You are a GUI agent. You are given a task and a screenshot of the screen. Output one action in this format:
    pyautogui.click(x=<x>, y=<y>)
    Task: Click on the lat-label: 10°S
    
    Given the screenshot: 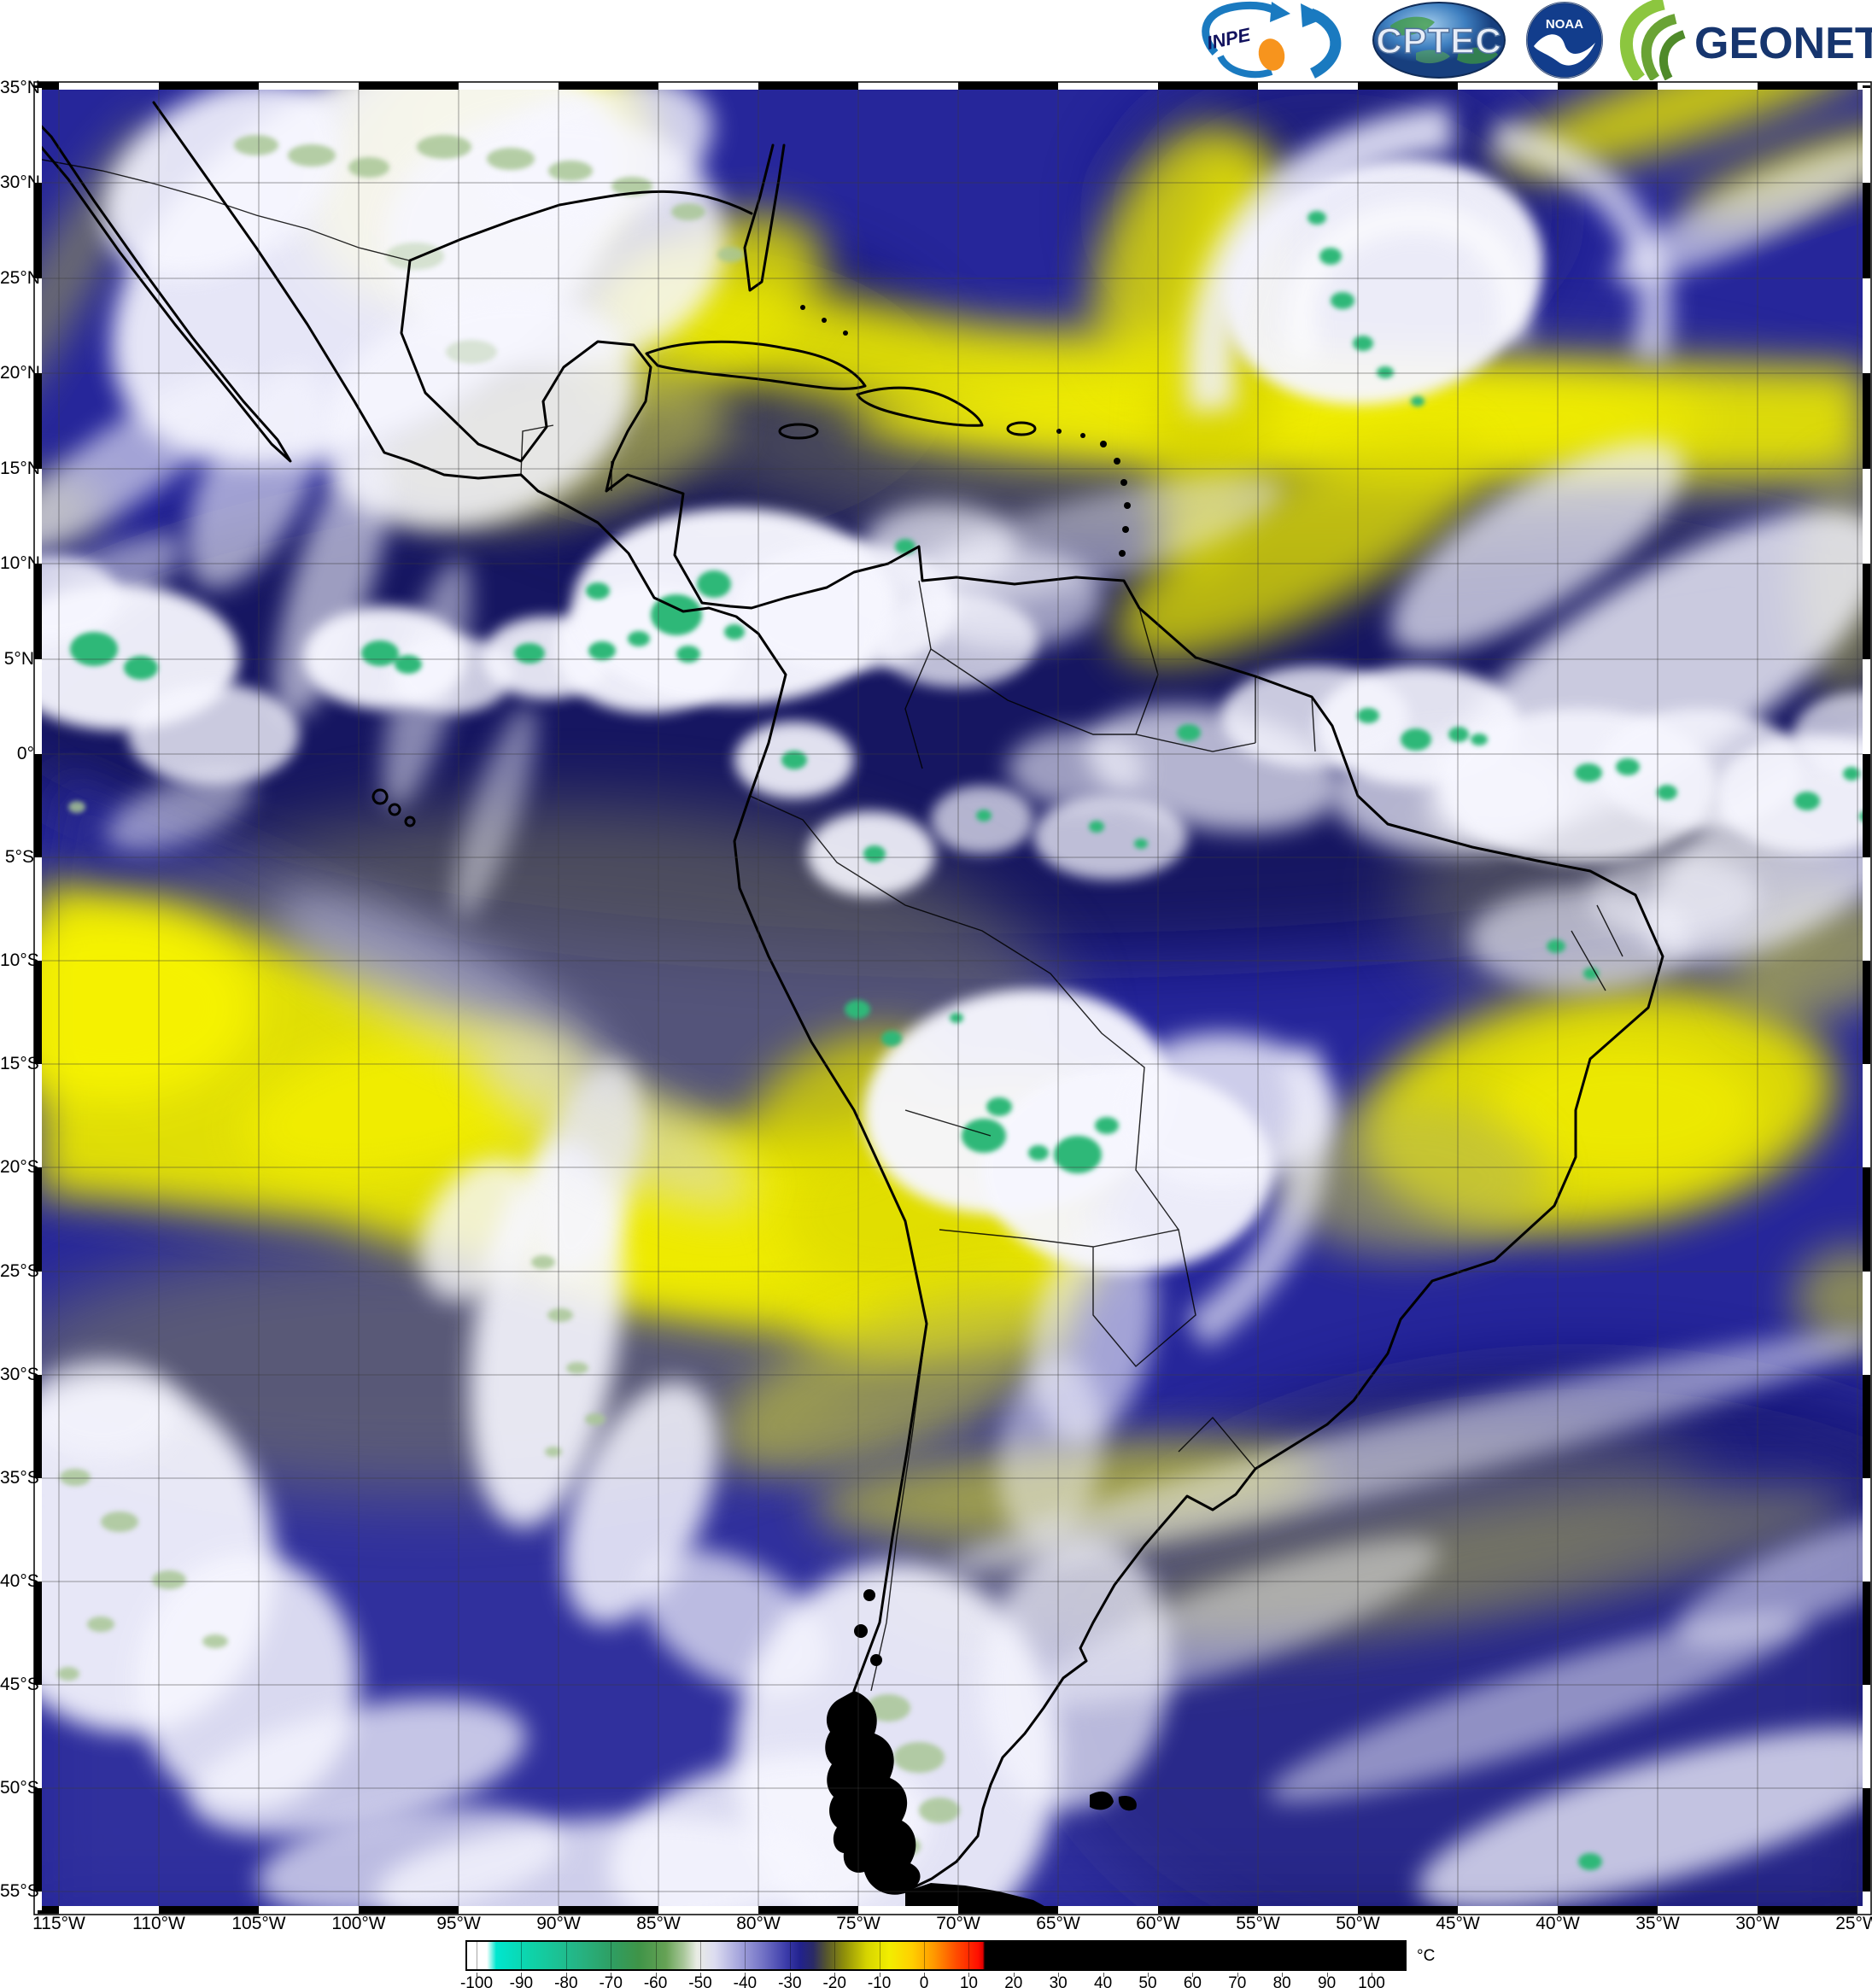 What is the action you would take?
    pyautogui.click(x=19, y=960)
    